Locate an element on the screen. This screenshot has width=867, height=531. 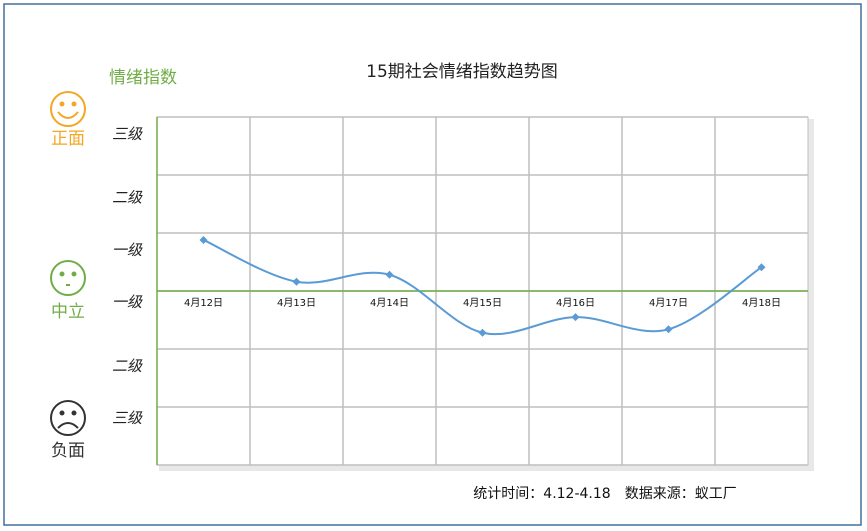
face-negative is located at coordinates (68, 418).